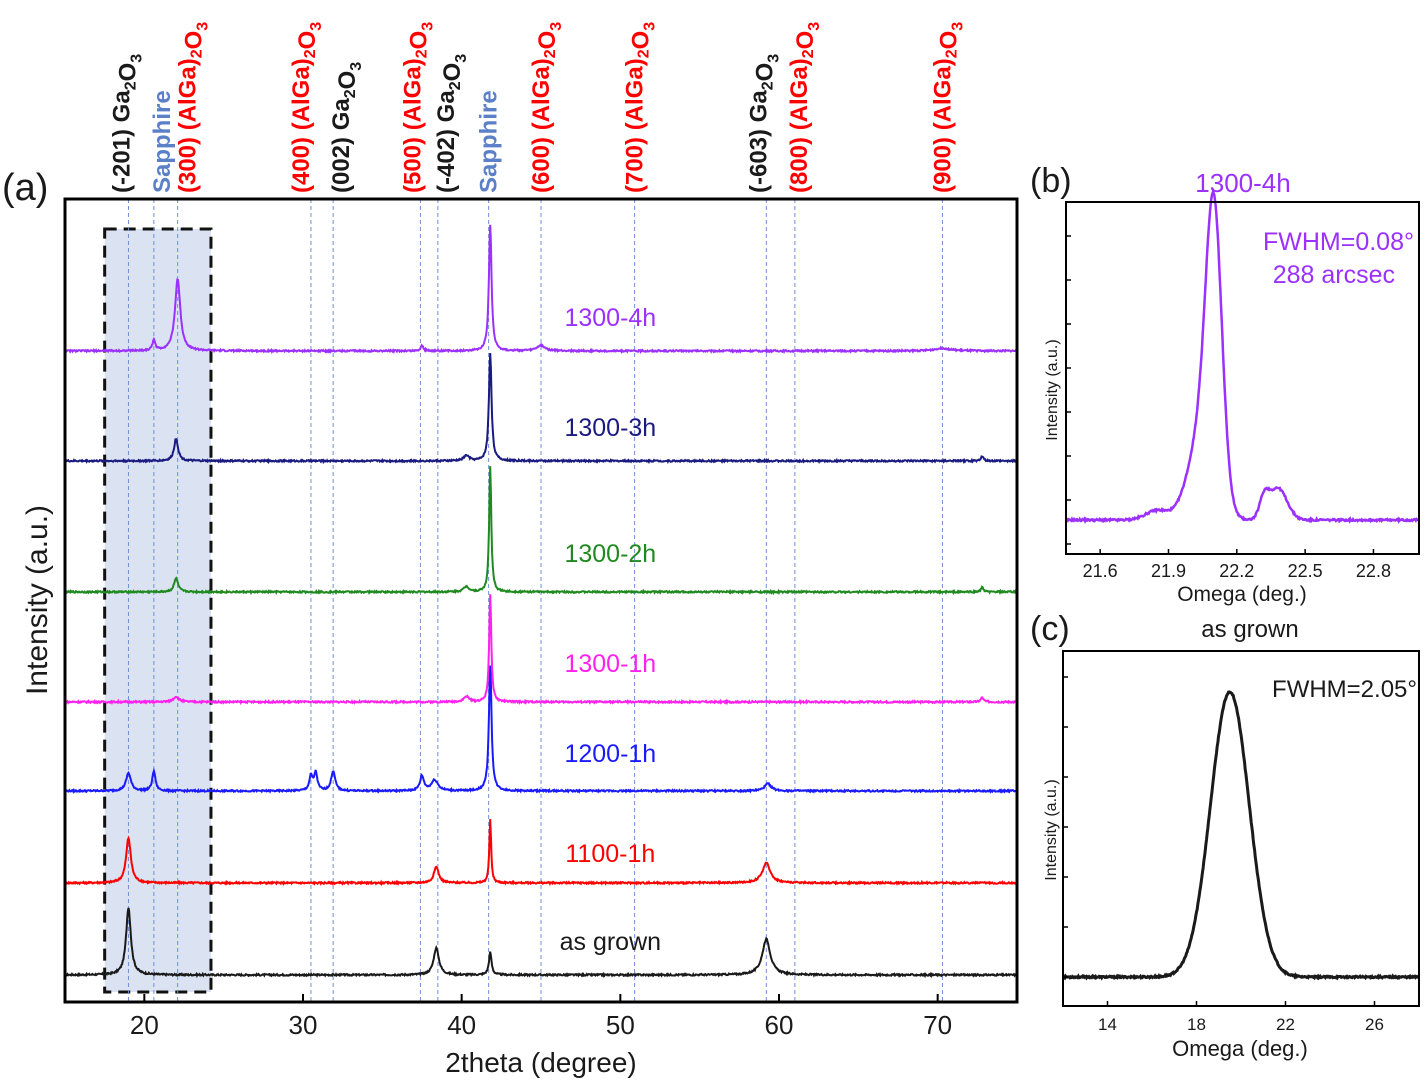 This screenshot has width=1424, height=1083. I want to click on panel-c-curve, so click(1241, 835).